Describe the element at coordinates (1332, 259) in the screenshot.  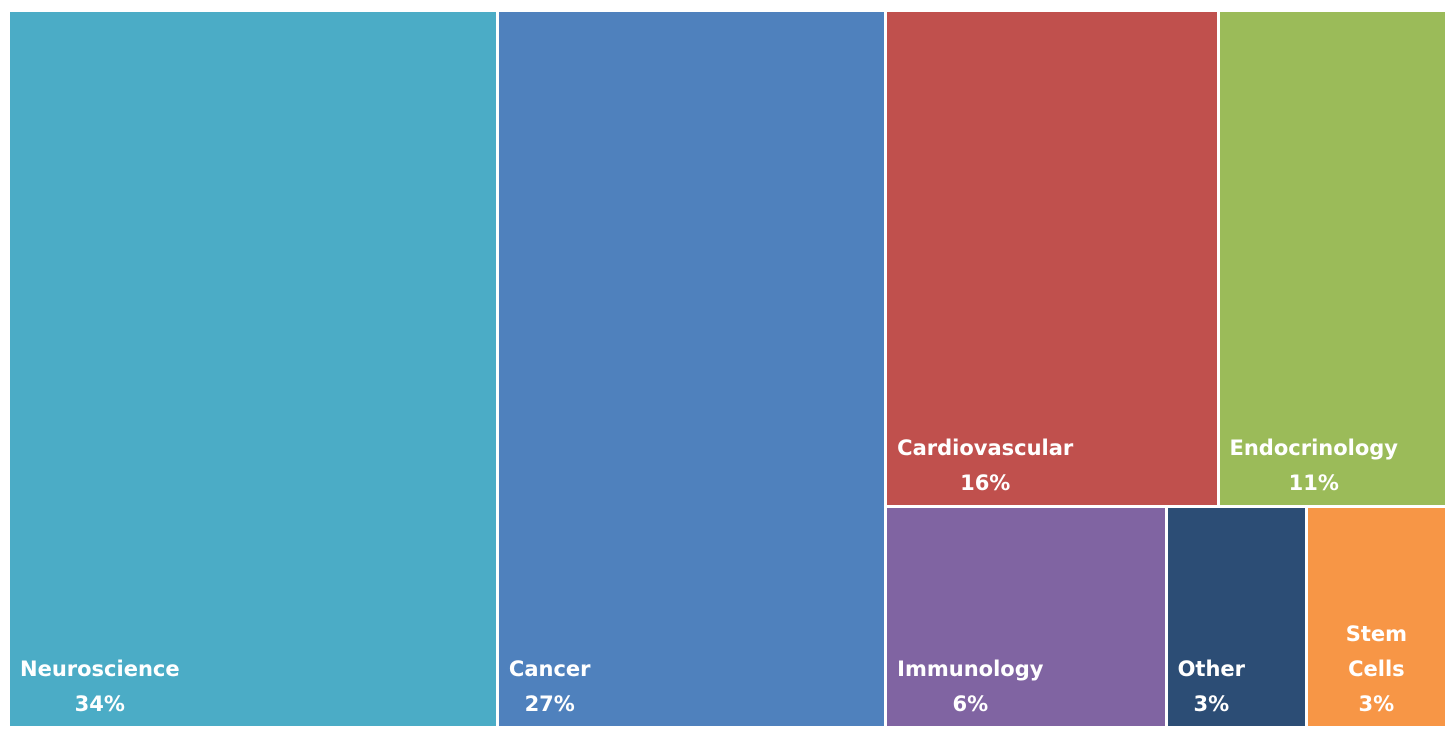
I see `tile: Endocrinology 11%` at that location.